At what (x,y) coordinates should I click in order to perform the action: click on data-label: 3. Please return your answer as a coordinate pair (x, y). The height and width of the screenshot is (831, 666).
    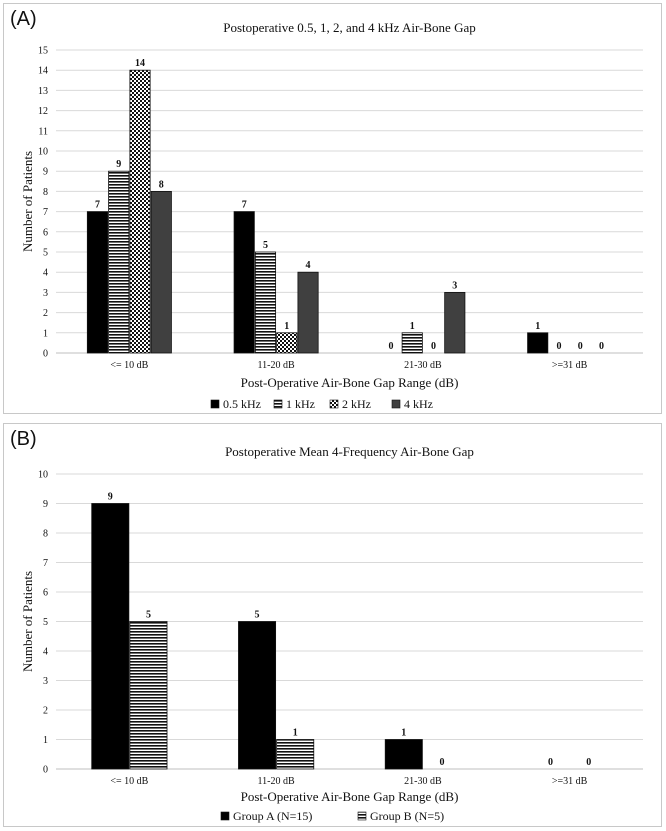
    Looking at the image, I should click on (454, 285).